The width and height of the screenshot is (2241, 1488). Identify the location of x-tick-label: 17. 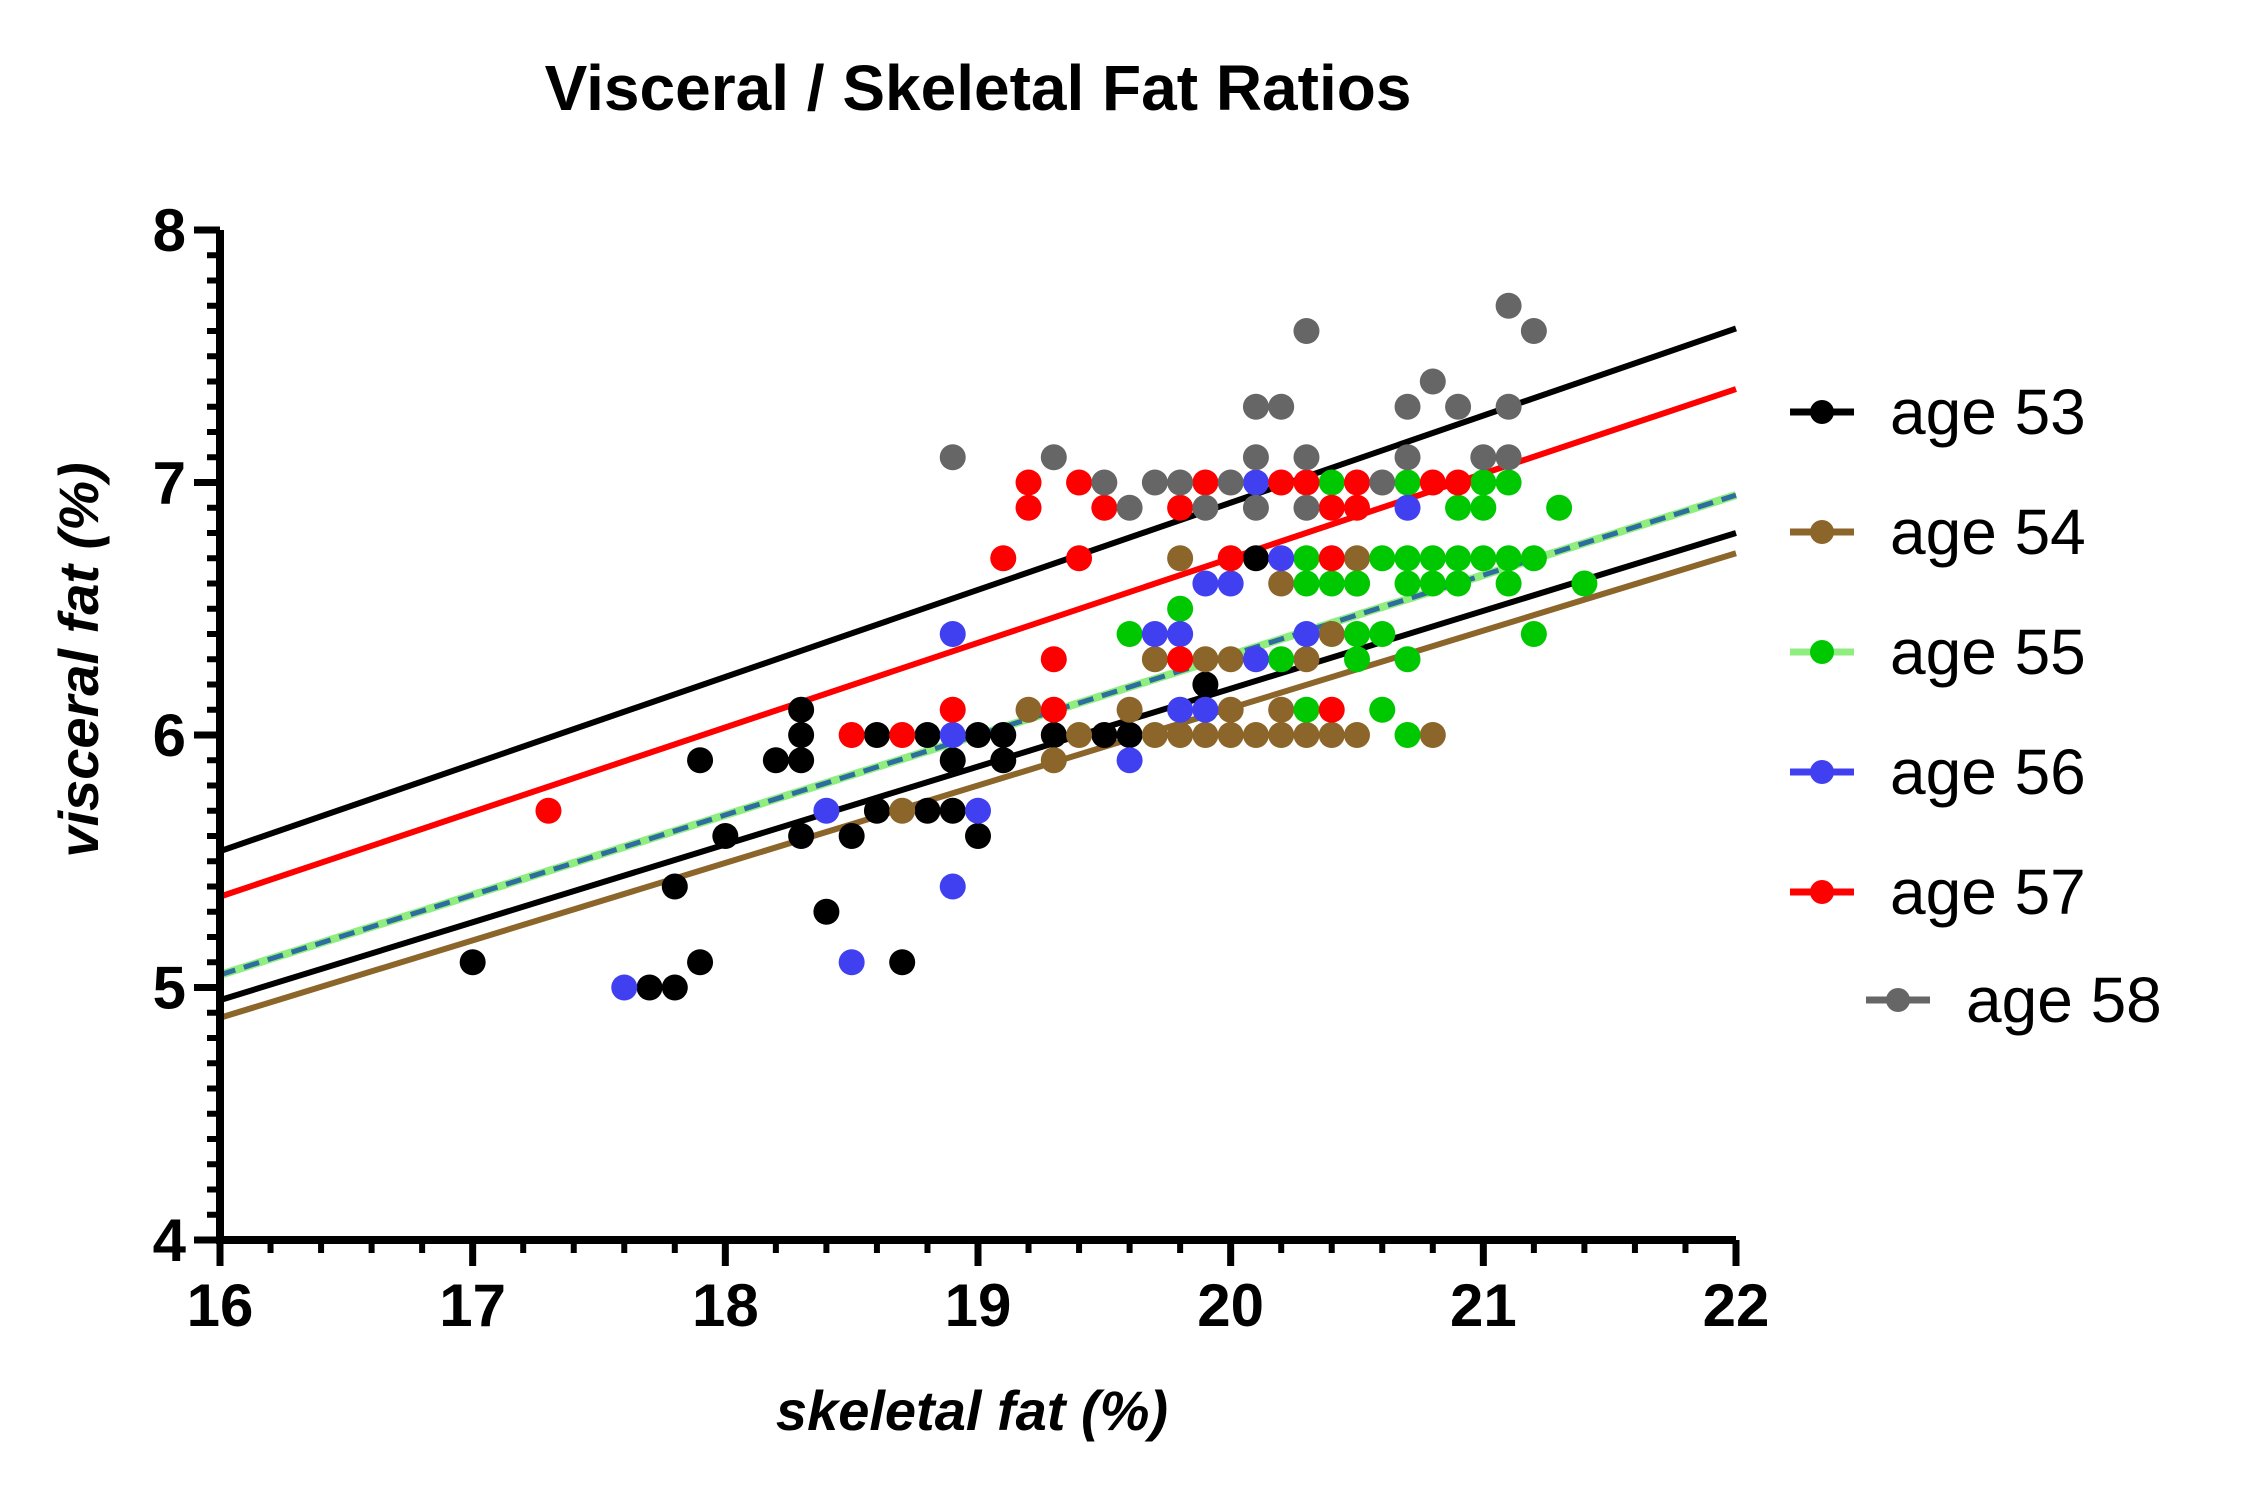
(472, 1305).